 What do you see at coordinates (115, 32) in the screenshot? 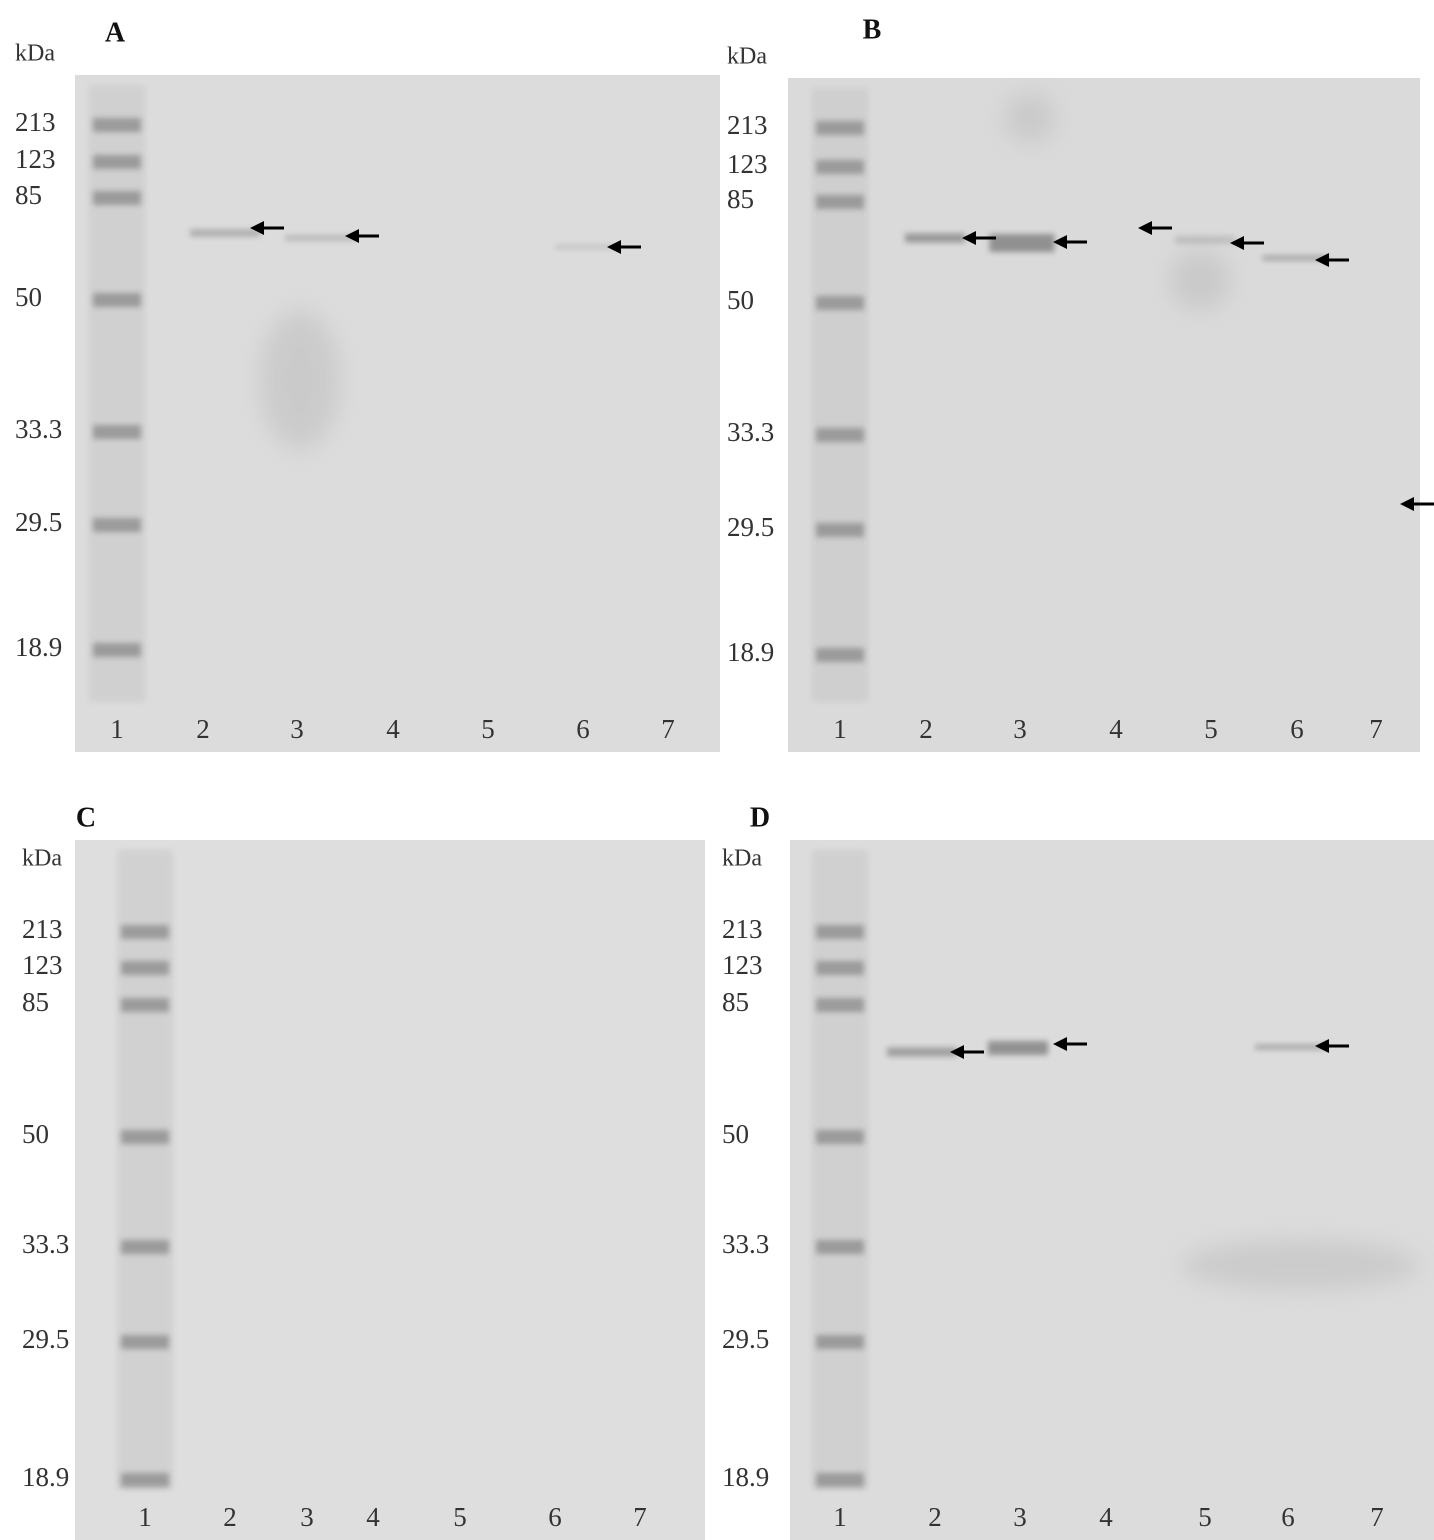
I see `panel-label: A` at bounding box center [115, 32].